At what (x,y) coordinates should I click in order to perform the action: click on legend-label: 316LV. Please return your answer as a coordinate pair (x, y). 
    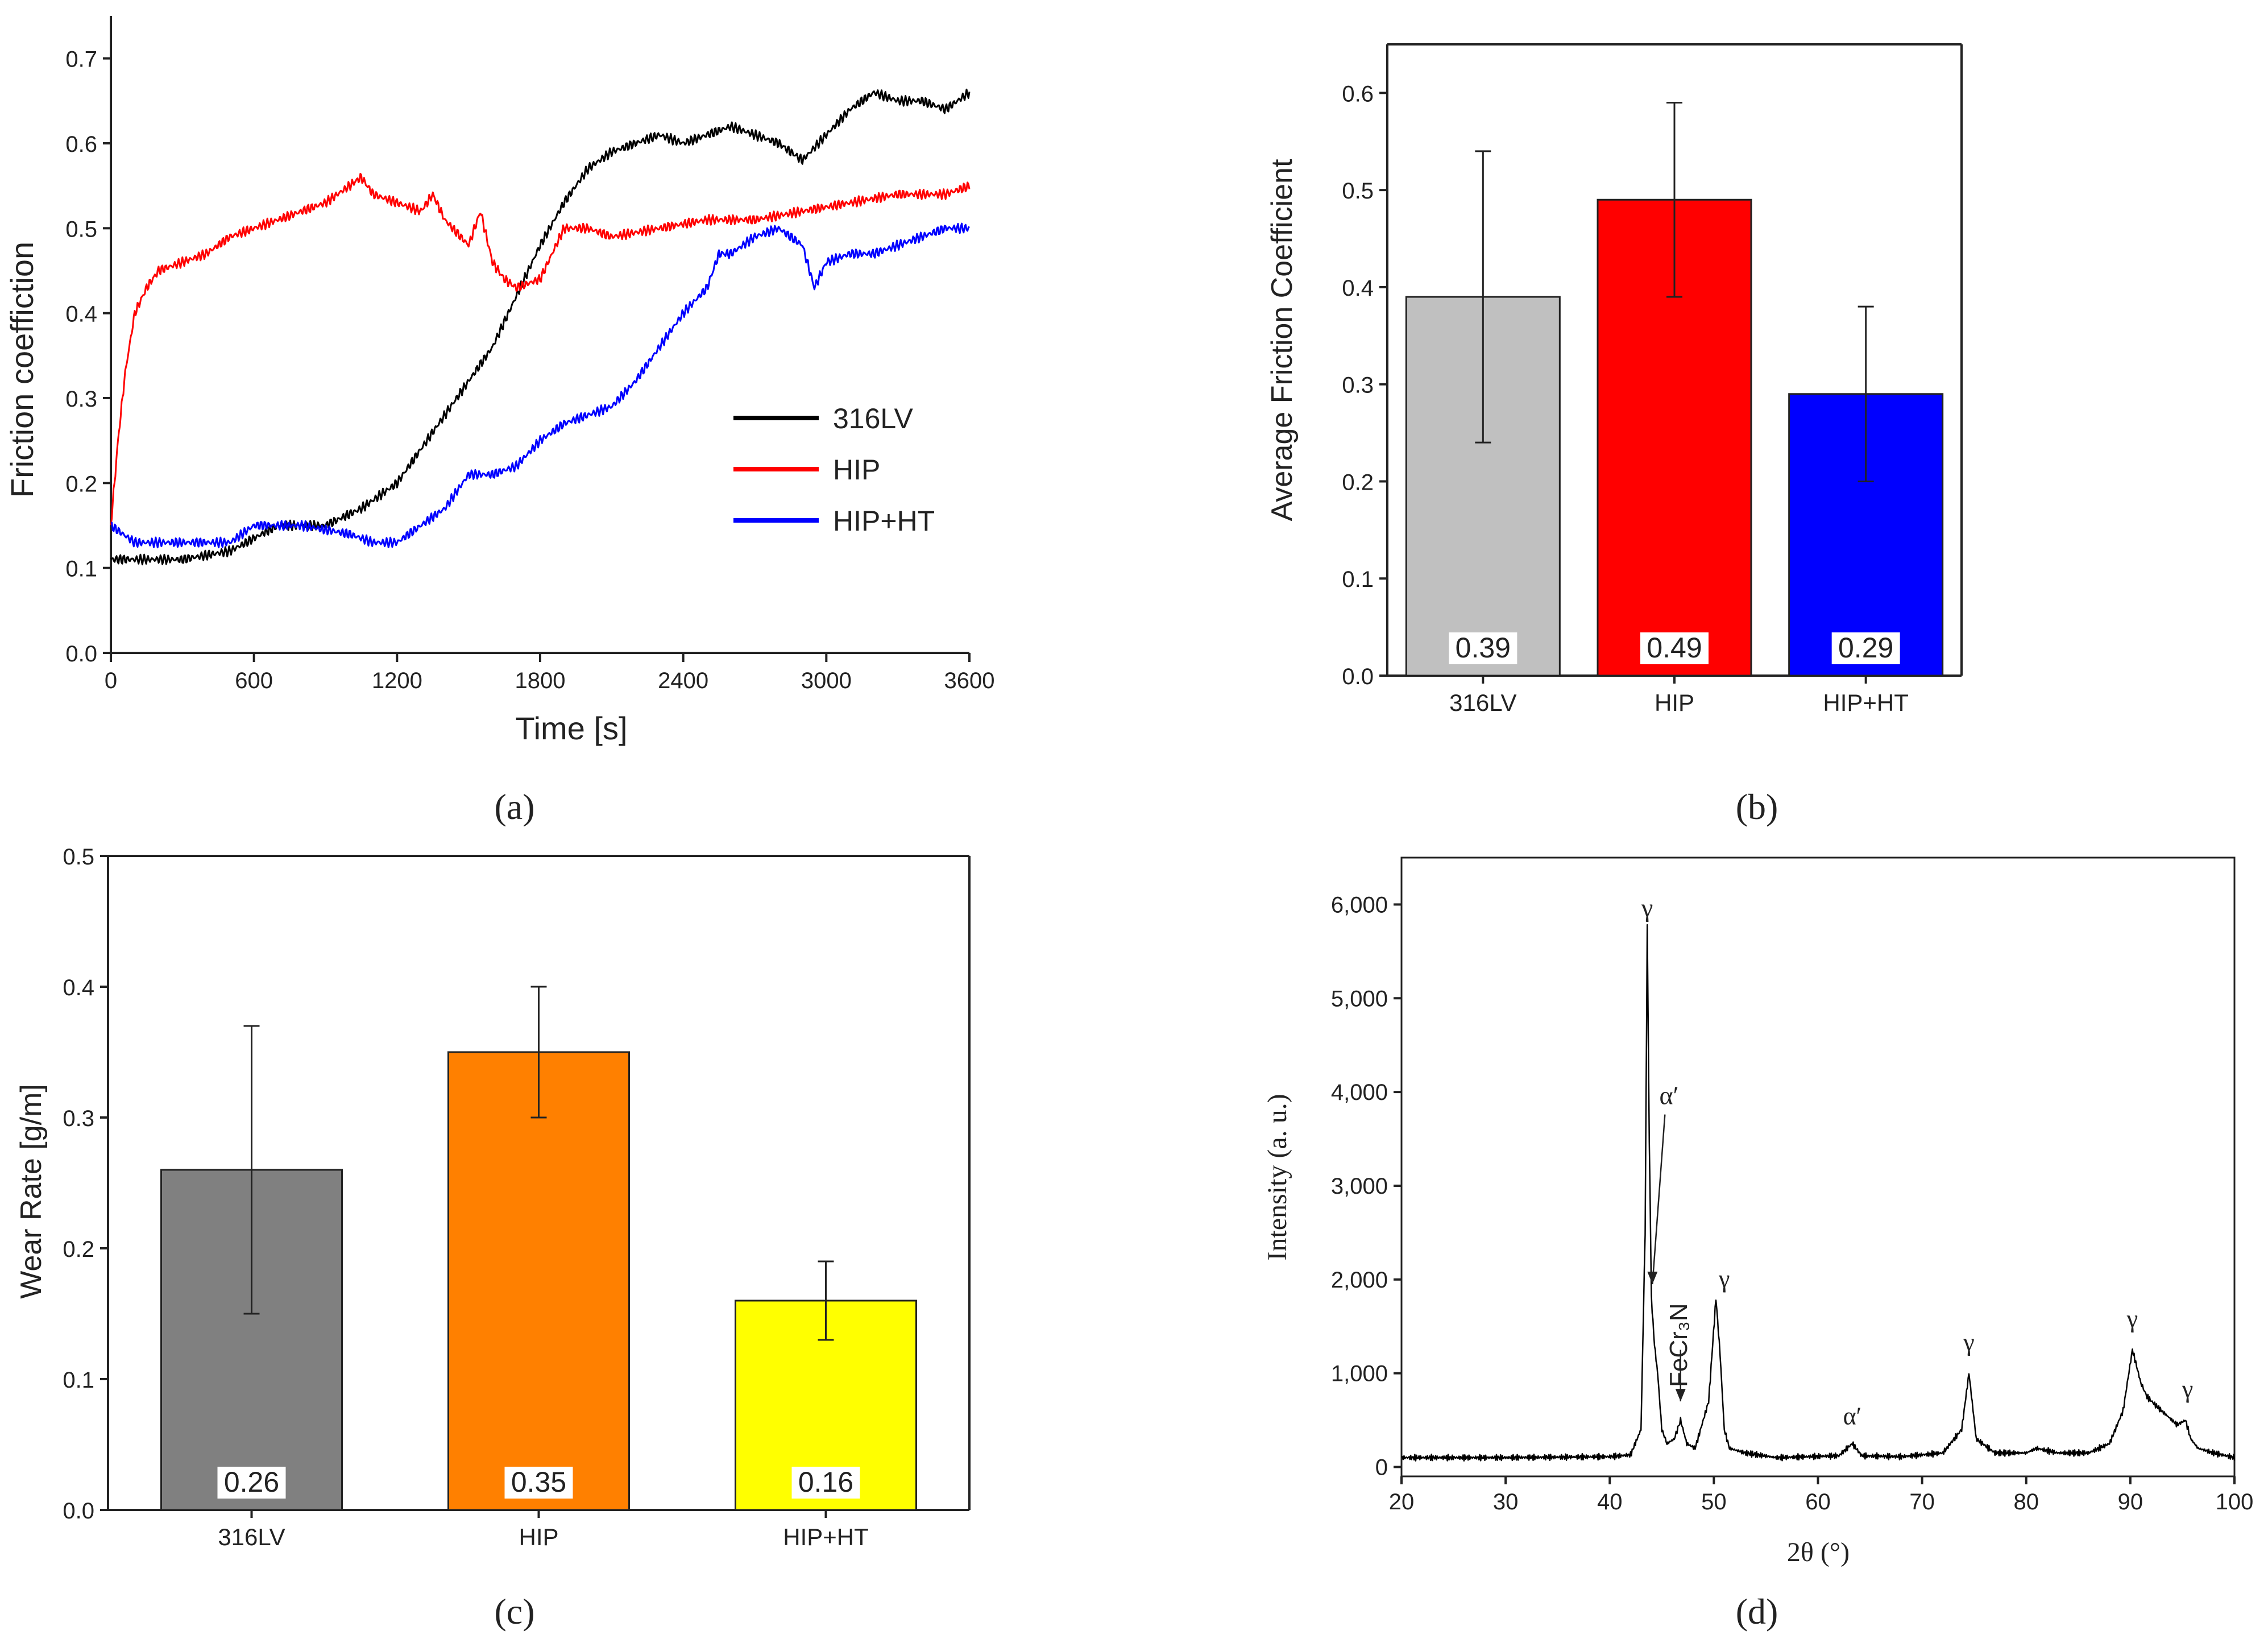
    Looking at the image, I should click on (873, 419).